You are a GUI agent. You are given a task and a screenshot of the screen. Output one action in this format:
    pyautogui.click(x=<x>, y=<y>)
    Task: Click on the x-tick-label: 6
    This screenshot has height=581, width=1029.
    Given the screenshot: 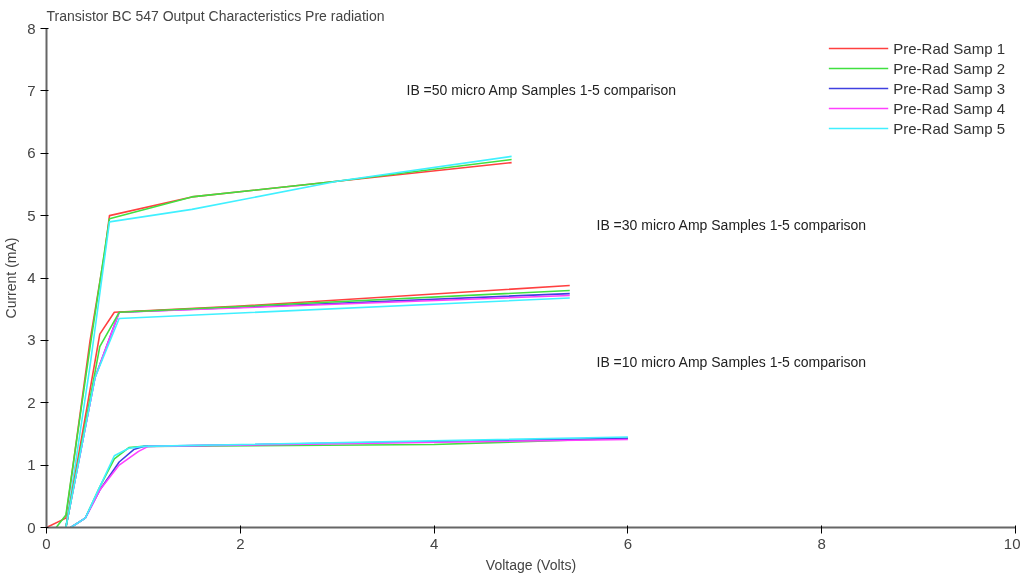 What is the action you would take?
    pyautogui.click(x=628, y=543)
    